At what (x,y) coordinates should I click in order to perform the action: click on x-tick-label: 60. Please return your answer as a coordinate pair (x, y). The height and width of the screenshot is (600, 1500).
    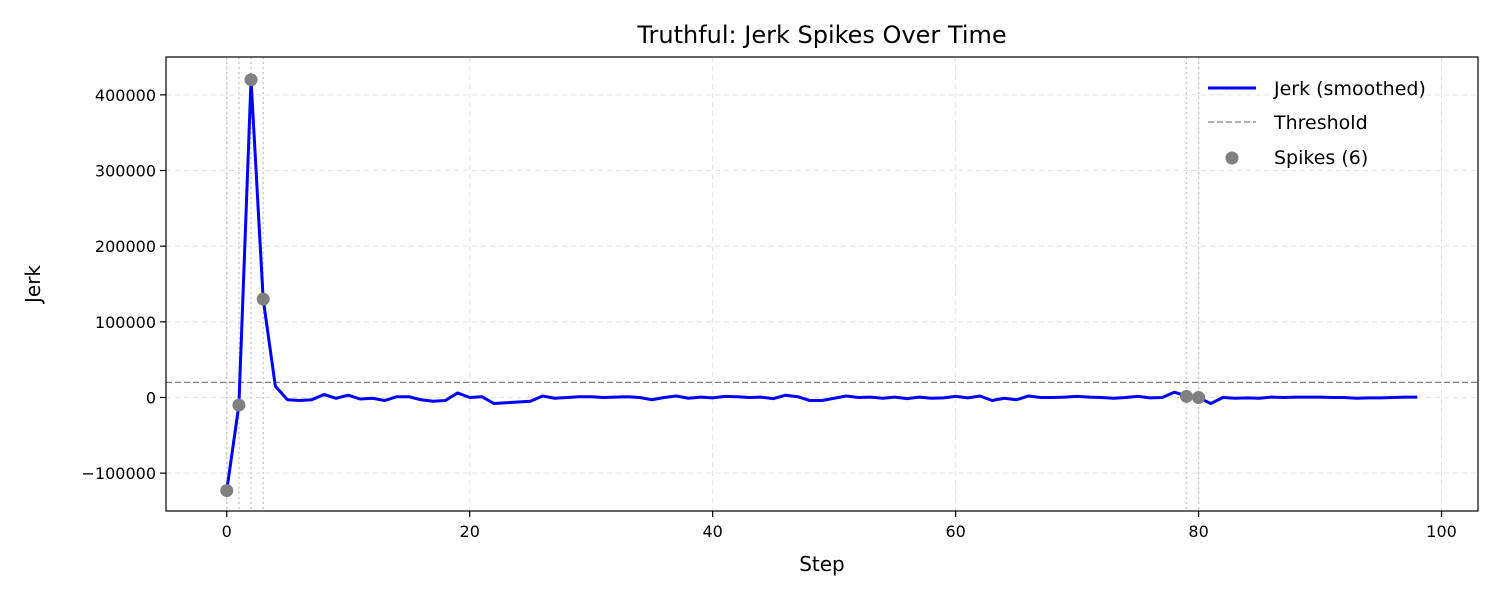
    Looking at the image, I should click on (955, 531).